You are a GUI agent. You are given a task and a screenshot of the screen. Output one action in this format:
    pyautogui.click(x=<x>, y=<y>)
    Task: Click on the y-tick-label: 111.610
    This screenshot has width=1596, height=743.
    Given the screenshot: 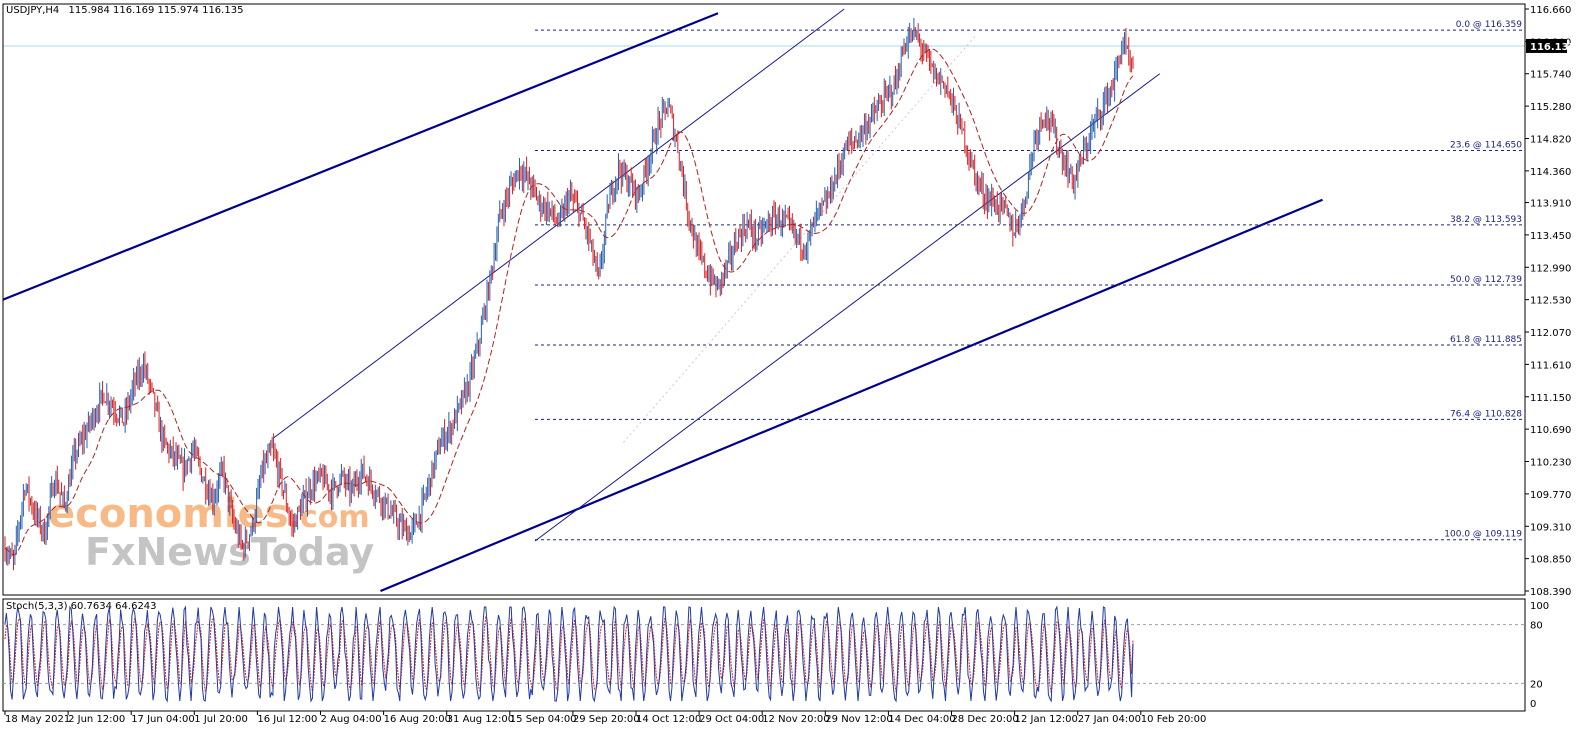 What is the action you would take?
    pyautogui.click(x=1550, y=365)
    